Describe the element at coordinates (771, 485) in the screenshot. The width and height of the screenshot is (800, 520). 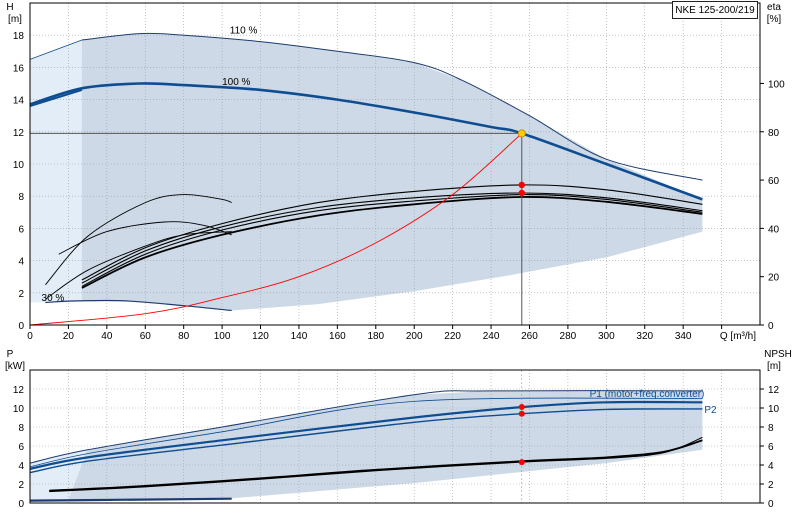
I see `npsh-tick-label-1: 2` at that location.